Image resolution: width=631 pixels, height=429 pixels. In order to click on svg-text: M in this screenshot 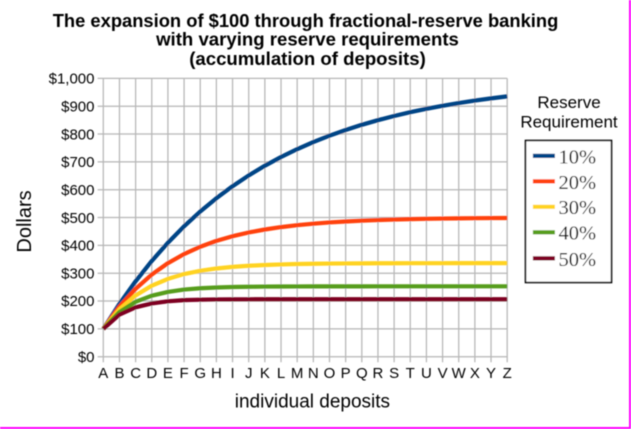, I will do `click(297, 373)`.